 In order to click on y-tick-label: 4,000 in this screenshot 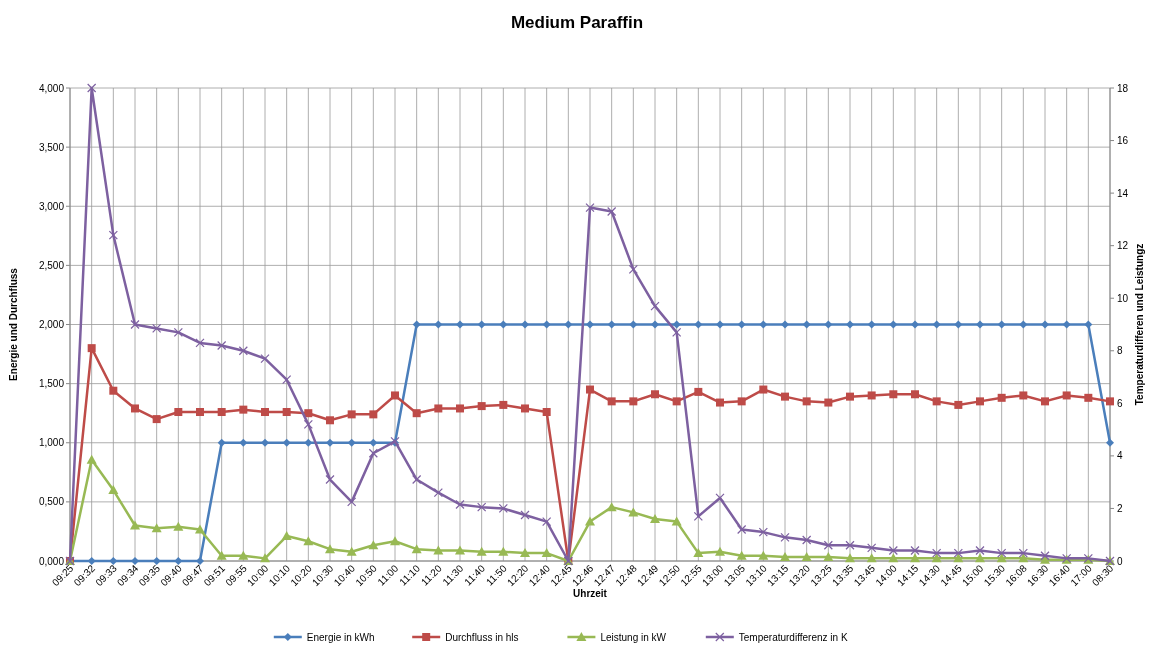, I will do `click(51, 88)`.